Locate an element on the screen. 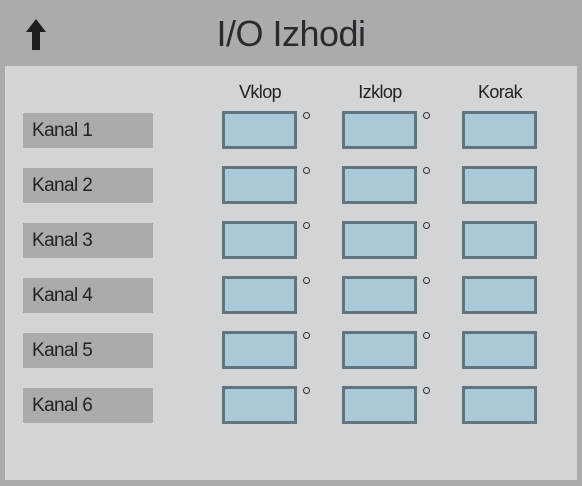 Image resolution: width=582 pixels, height=486 pixels. channel-label-6: Kanal 6 is located at coordinates (88, 405).